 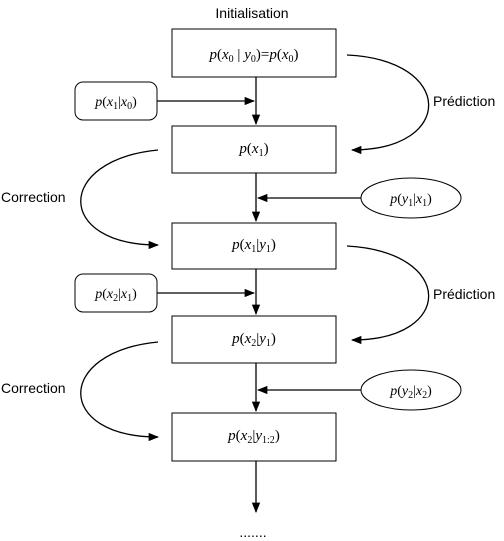 I want to click on prediction-label-2: Prédiction, so click(x=464, y=294).